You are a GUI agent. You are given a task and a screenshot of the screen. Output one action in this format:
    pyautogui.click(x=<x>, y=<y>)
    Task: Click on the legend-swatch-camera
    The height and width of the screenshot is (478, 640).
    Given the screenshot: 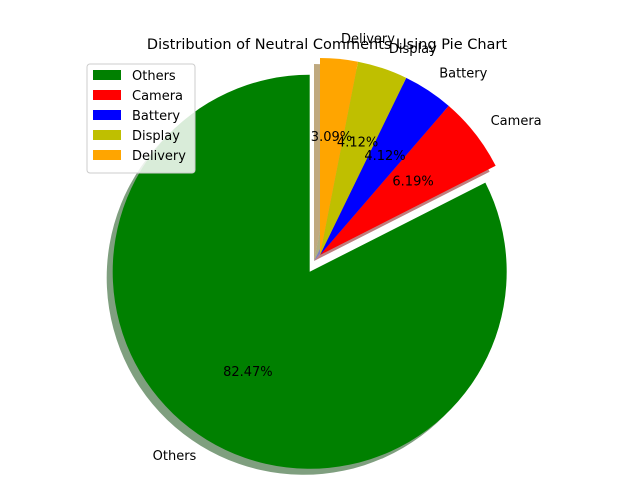 What is the action you would take?
    pyautogui.click(x=107, y=95)
    